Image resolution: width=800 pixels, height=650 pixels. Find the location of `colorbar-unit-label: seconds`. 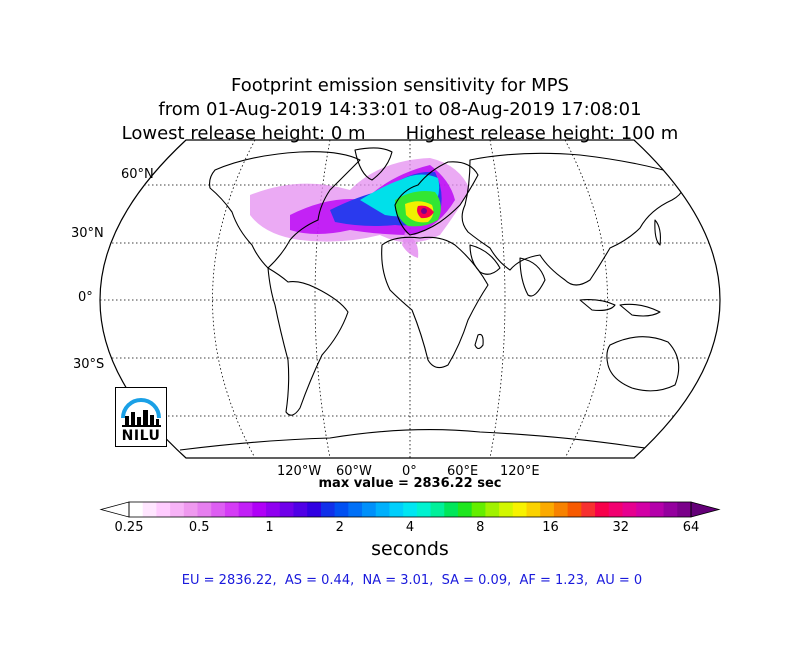

colorbar-unit-label: seconds is located at coordinates (410, 549).